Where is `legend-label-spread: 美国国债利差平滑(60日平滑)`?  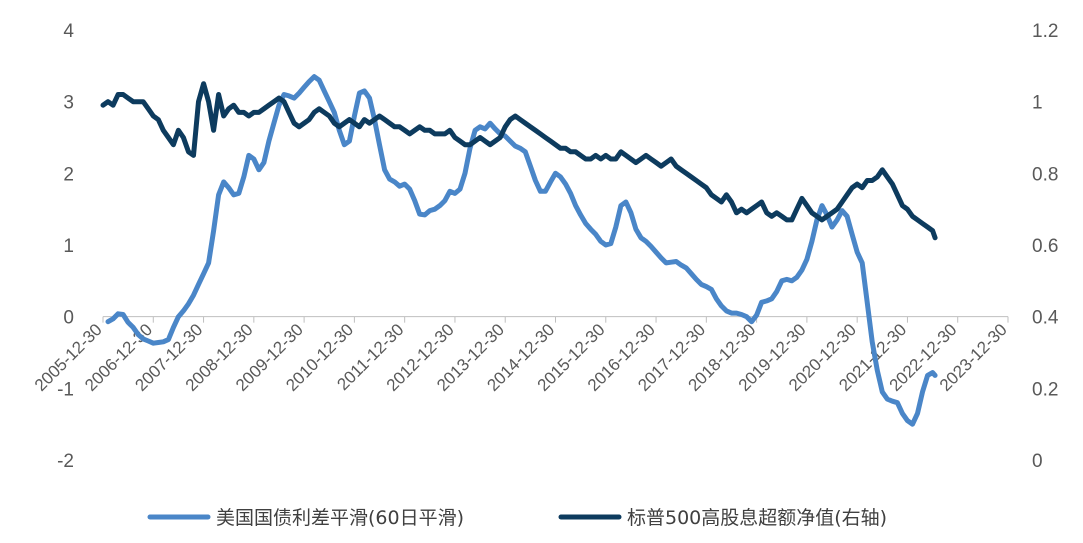 legend-label-spread: 美国国债利差平滑(60日平滑) is located at coordinates (340, 518).